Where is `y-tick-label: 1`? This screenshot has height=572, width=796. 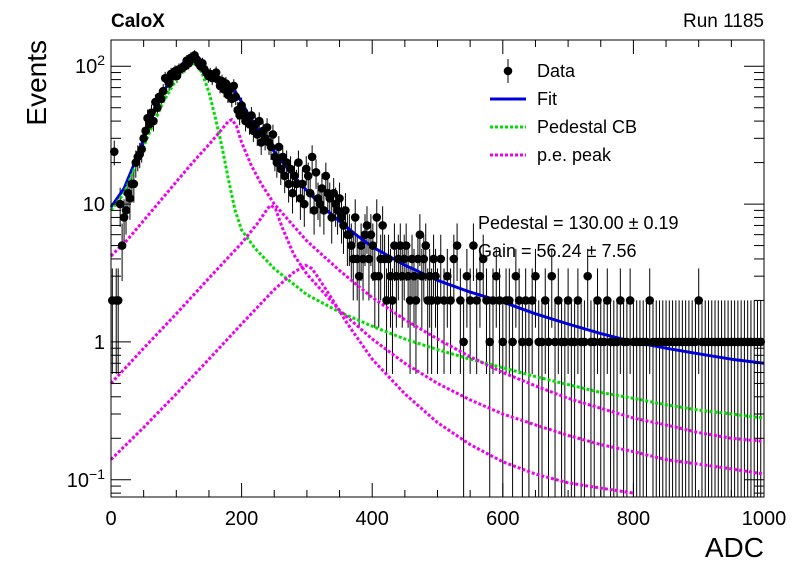
y-tick-label: 1 is located at coordinates (99, 343).